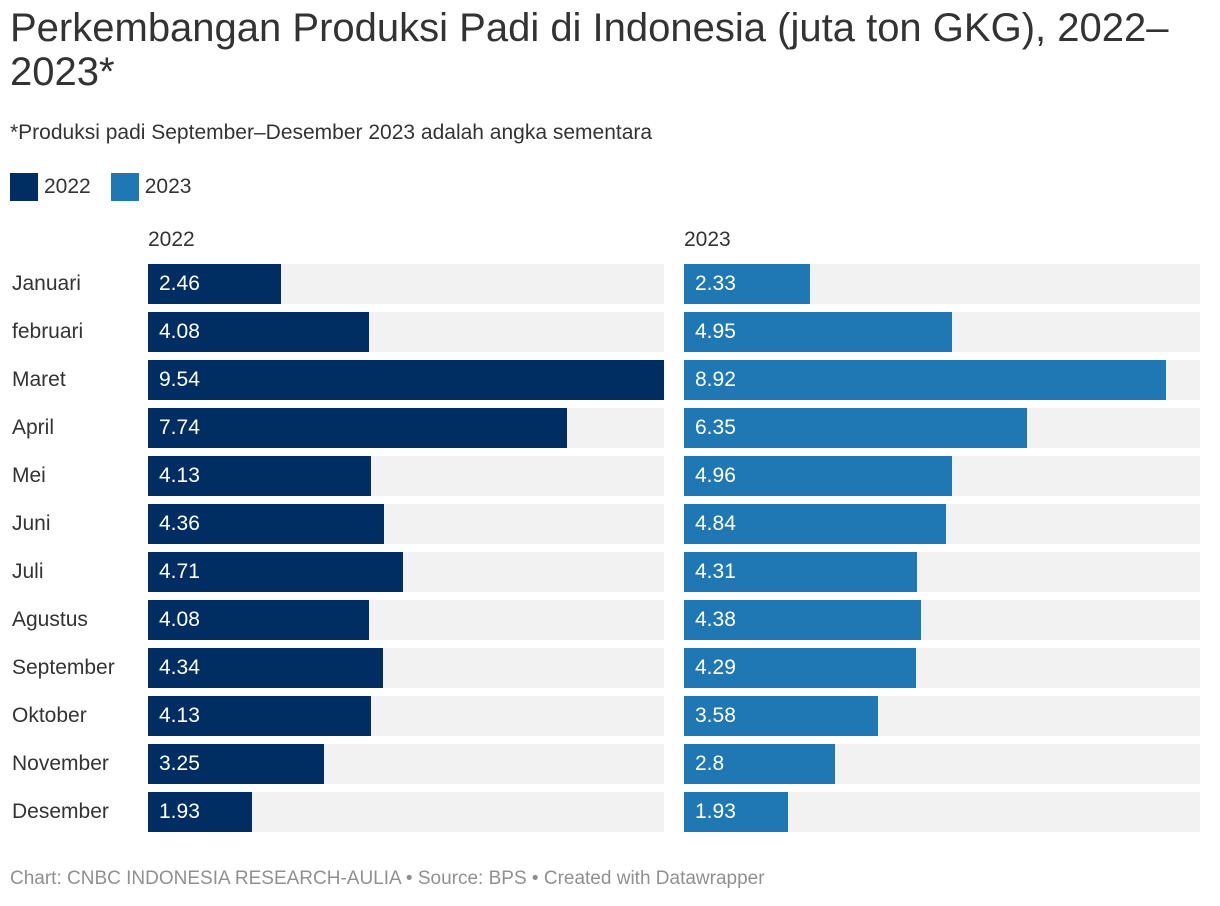 Image resolution: width=1220 pixels, height=906 pixels. What do you see at coordinates (715, 427) in the screenshot?
I see `bar-value-label: 6.35` at bounding box center [715, 427].